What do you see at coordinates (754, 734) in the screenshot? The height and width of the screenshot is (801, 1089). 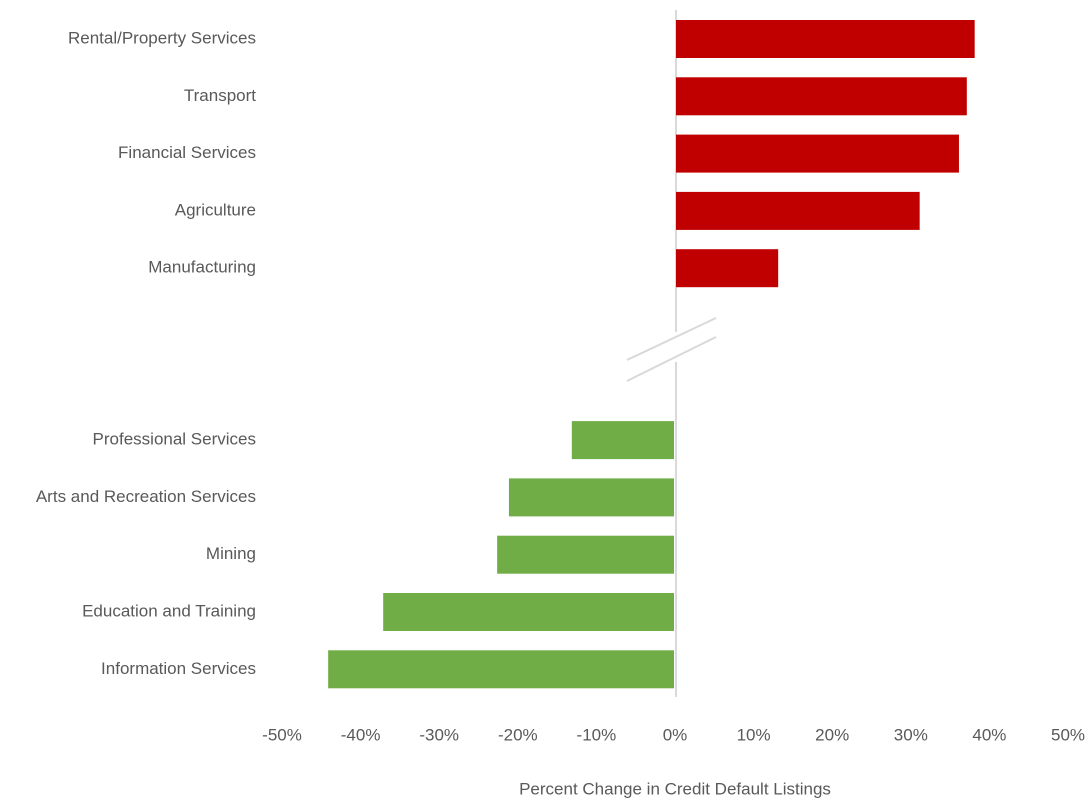 I see `x-tick-label: 10%` at bounding box center [754, 734].